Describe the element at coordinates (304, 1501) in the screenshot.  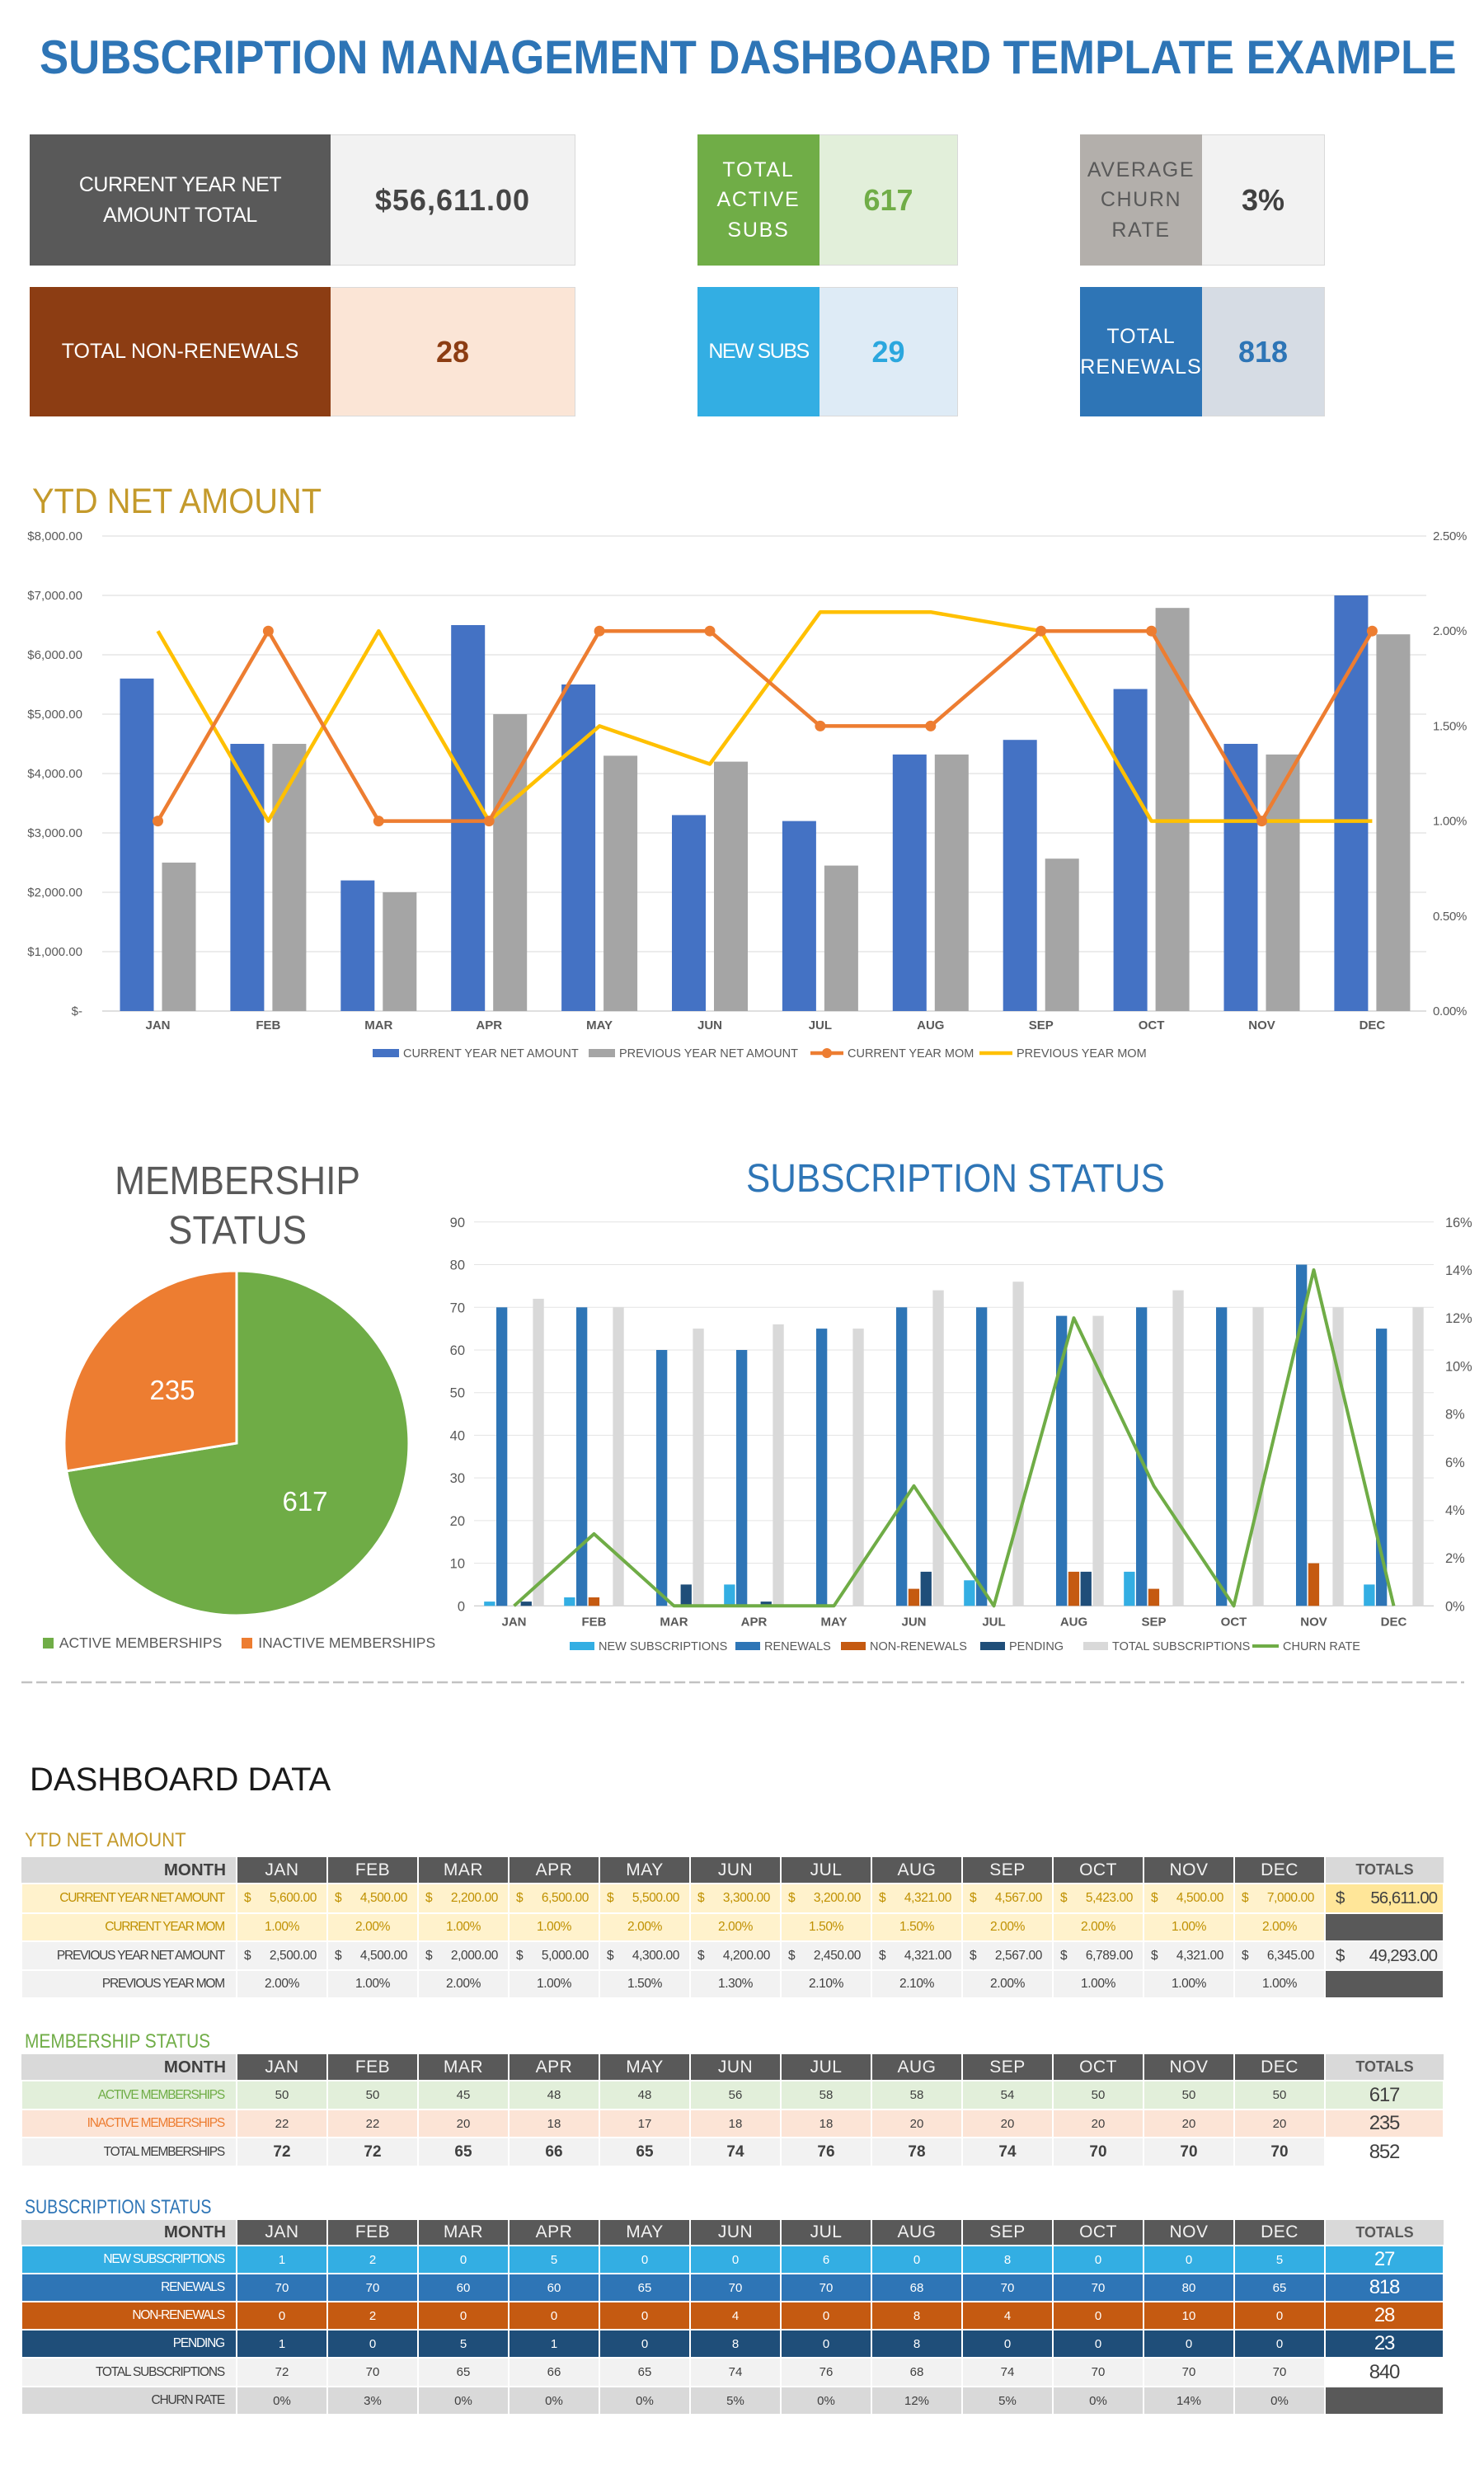
I see `svg-text: 617` at that location.